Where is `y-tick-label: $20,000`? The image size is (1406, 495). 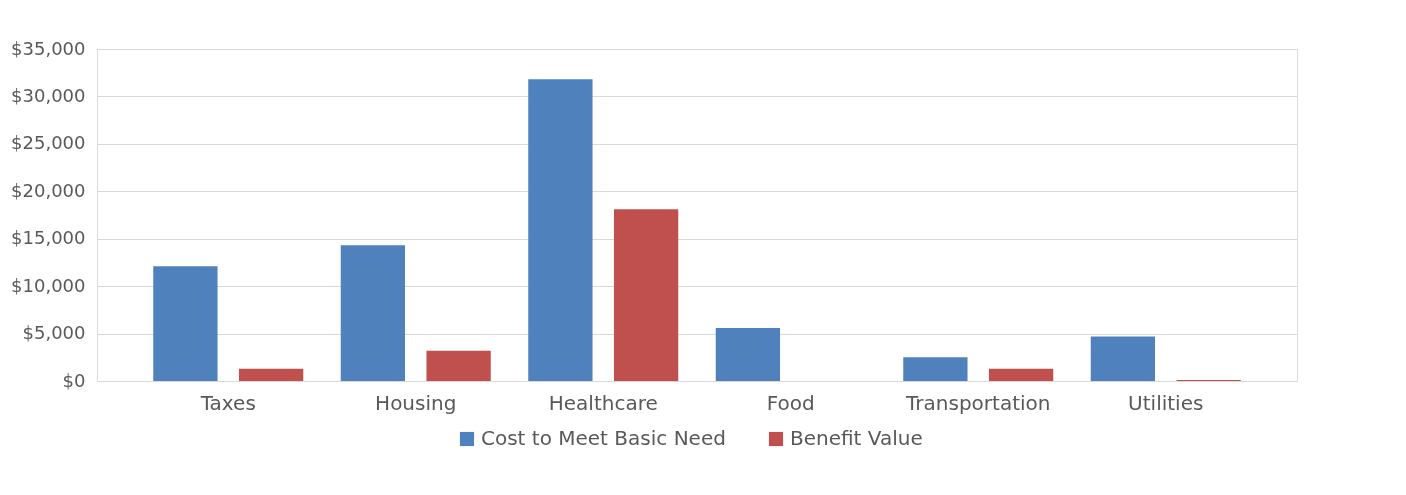 y-tick-label: $20,000 is located at coordinates (48, 190).